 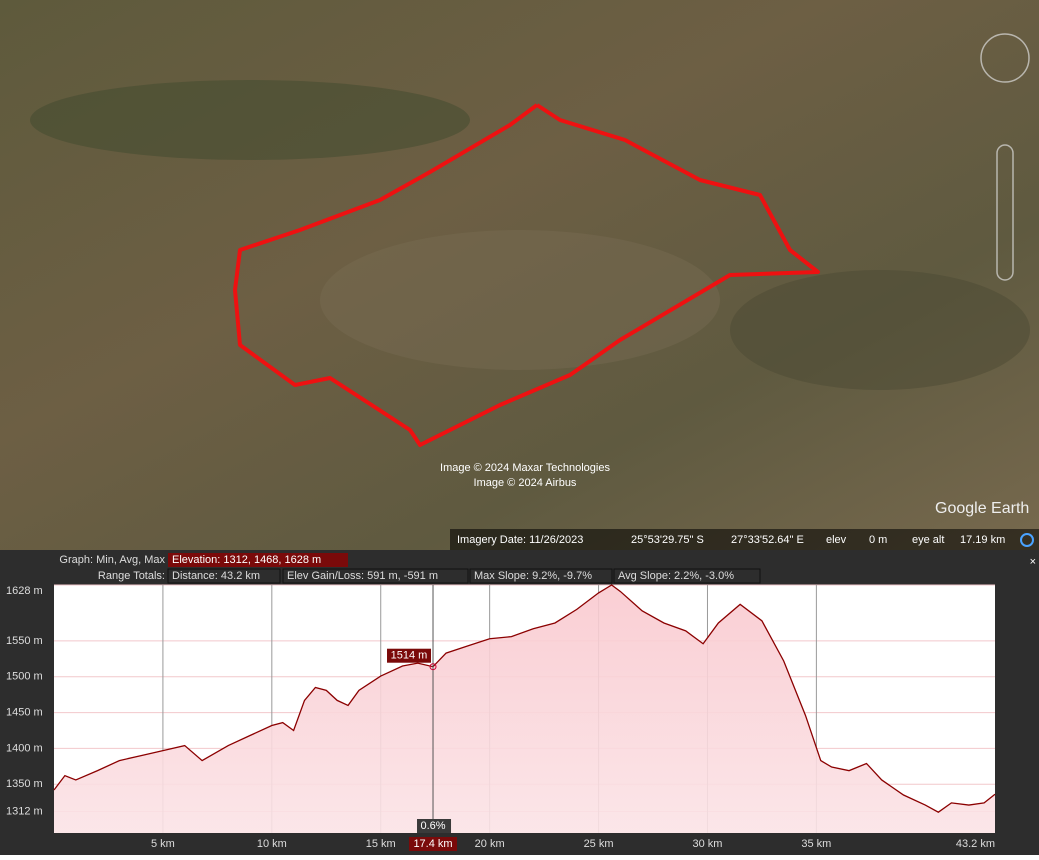 I want to click on header-value: Max Slope: 9.2%, -9.7%, so click(x=533, y=576).